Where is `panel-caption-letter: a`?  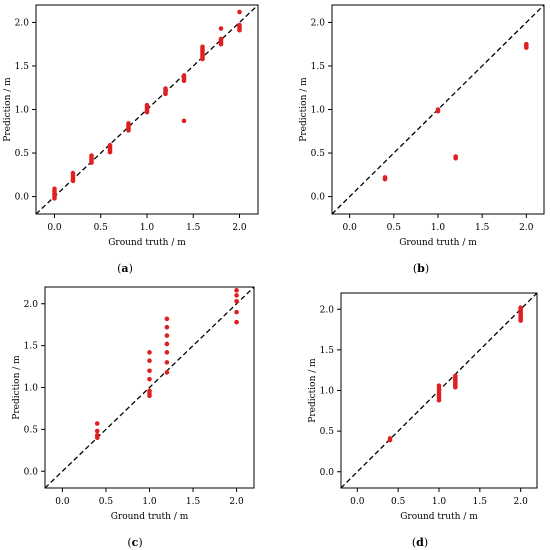 panel-caption-letter: a is located at coordinates (124, 268).